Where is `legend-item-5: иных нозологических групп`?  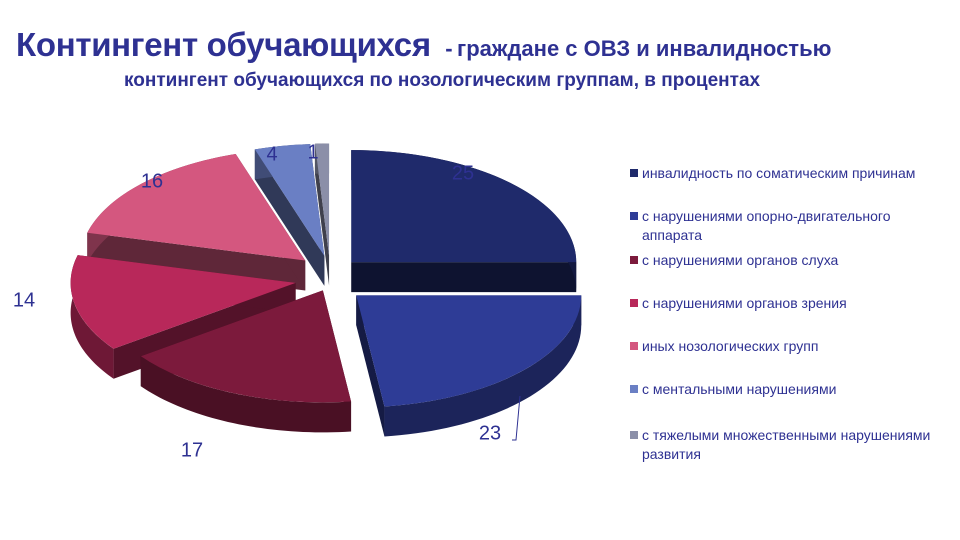
legend-item-5: иных нозологических групп is located at coordinates (786, 346).